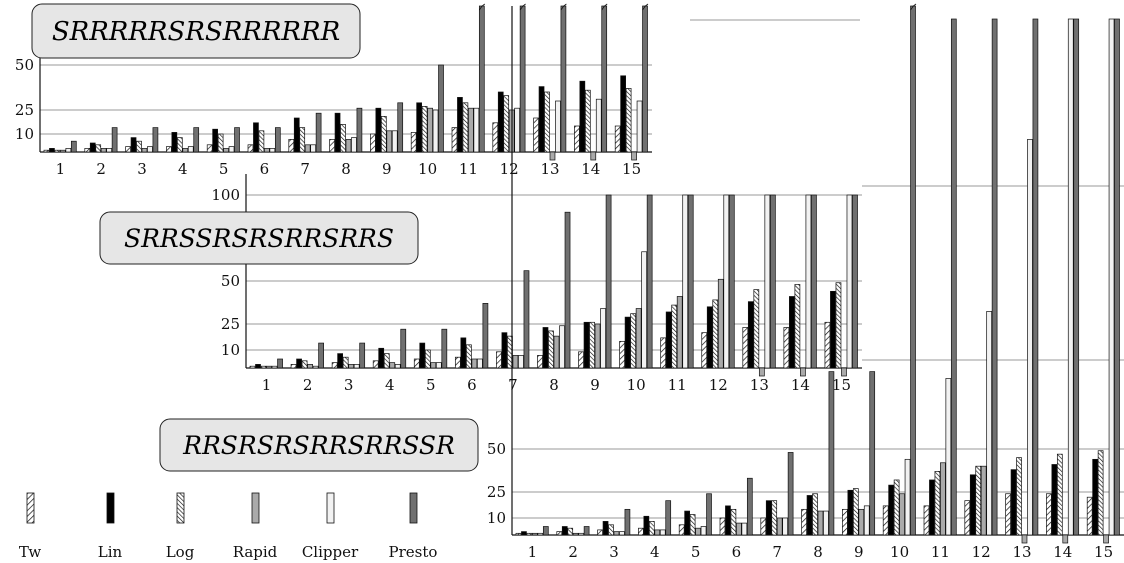  I want to click on x-tick-label: 14, so click(1062, 552).